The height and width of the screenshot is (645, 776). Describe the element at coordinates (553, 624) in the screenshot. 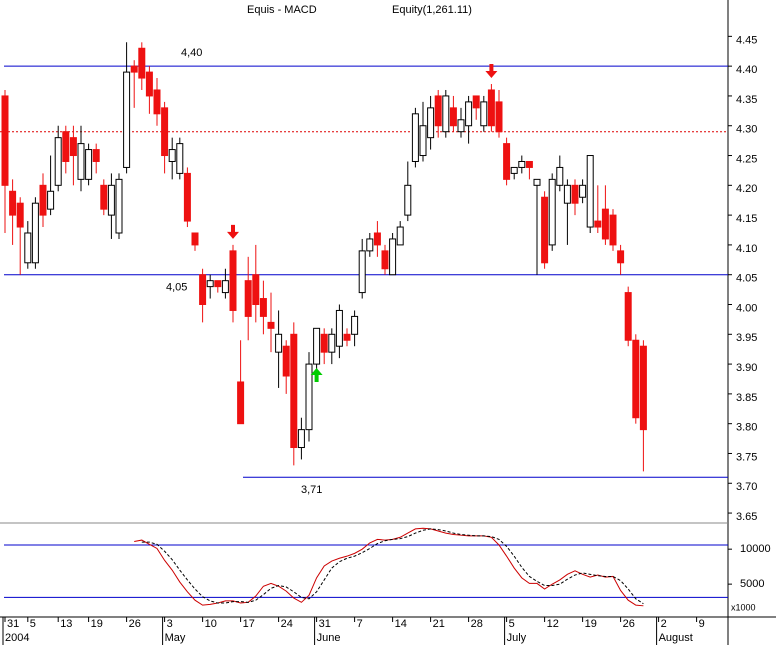

I see `x-tick-label: 12` at that location.